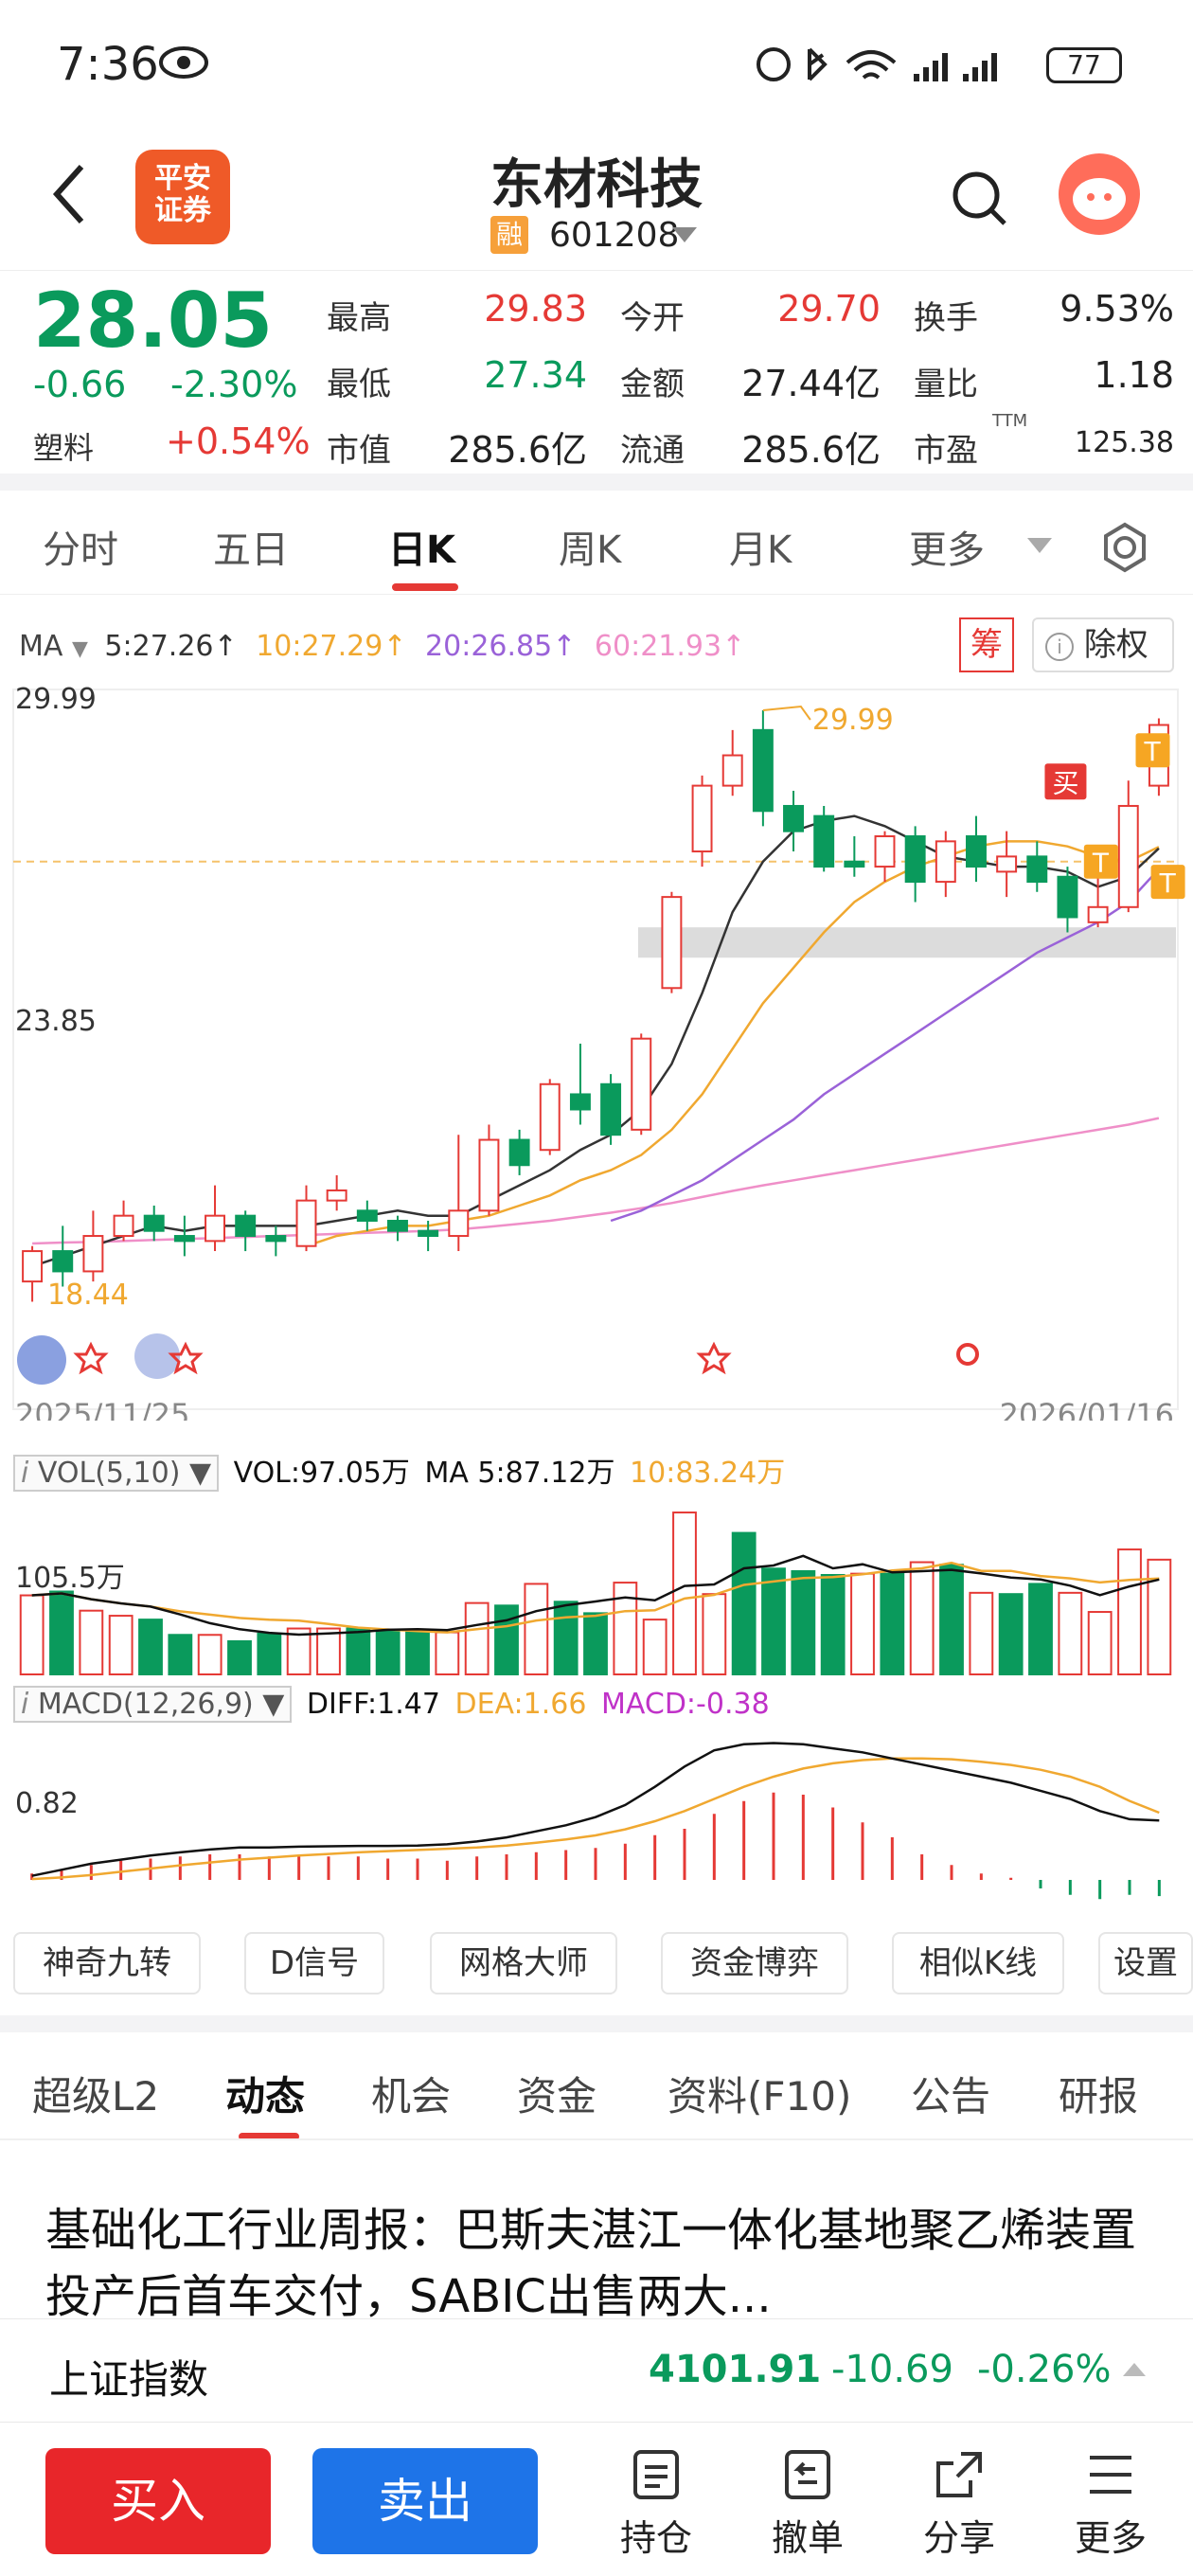  Describe the element at coordinates (947, 550) in the screenshot. I see `tab-more: 更多` at that location.